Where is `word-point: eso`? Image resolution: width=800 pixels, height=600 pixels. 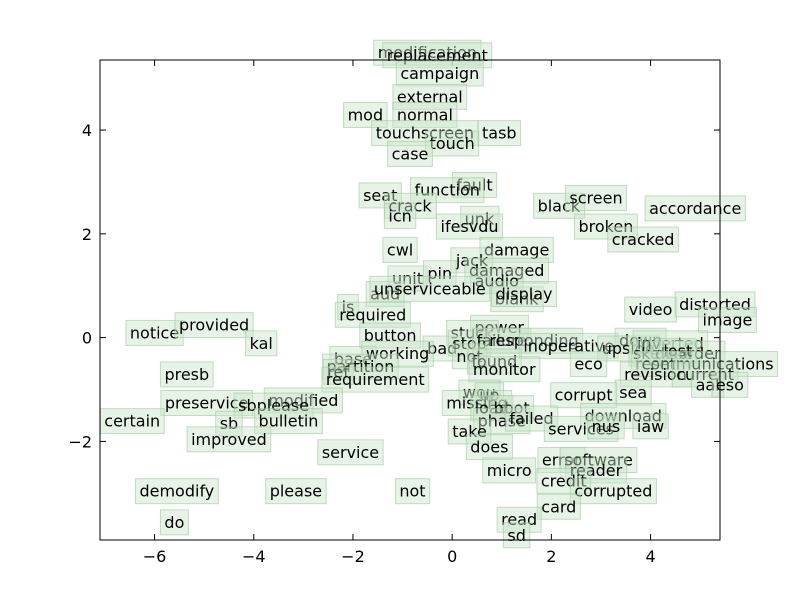
word-point: eso is located at coordinates (730, 384).